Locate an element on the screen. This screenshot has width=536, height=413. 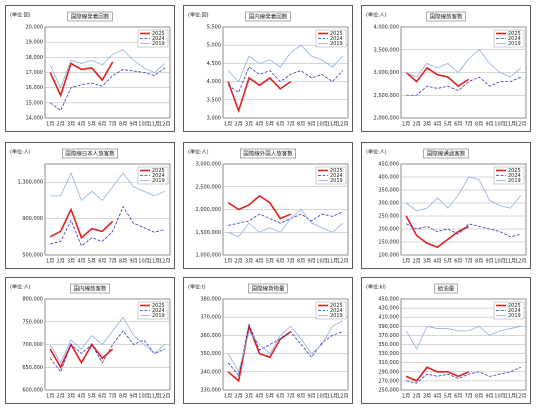
y-tick-label: 15,000 is located at coordinates (35, 103).